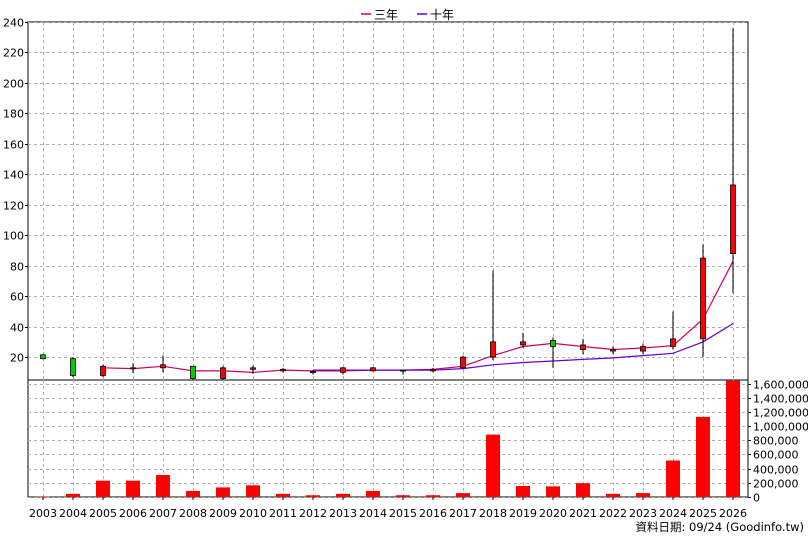 The height and width of the screenshot is (540, 808). Describe the element at coordinates (613, 513) in the screenshot. I see `x-tick-label: 2022` at that location.